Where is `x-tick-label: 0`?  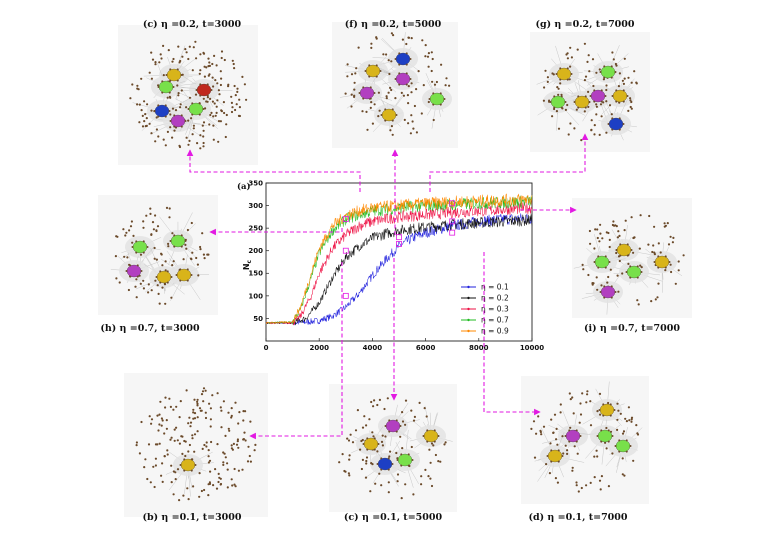 x-tick-label: 0 is located at coordinates (266, 348).